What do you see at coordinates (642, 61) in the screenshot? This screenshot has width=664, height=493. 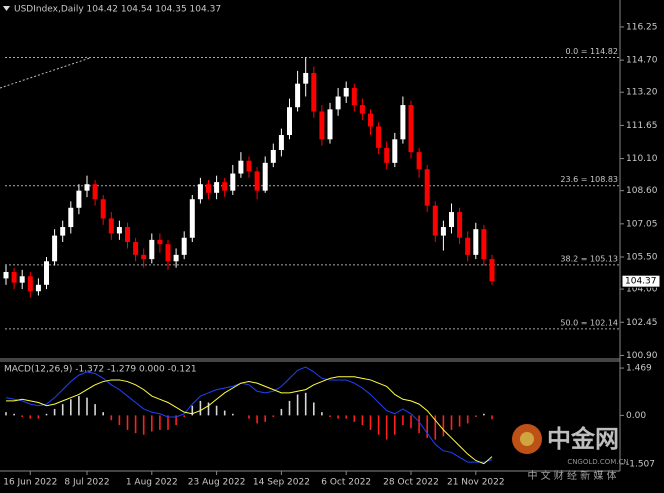 I see `y-tick-label: 114.70` at bounding box center [642, 61].